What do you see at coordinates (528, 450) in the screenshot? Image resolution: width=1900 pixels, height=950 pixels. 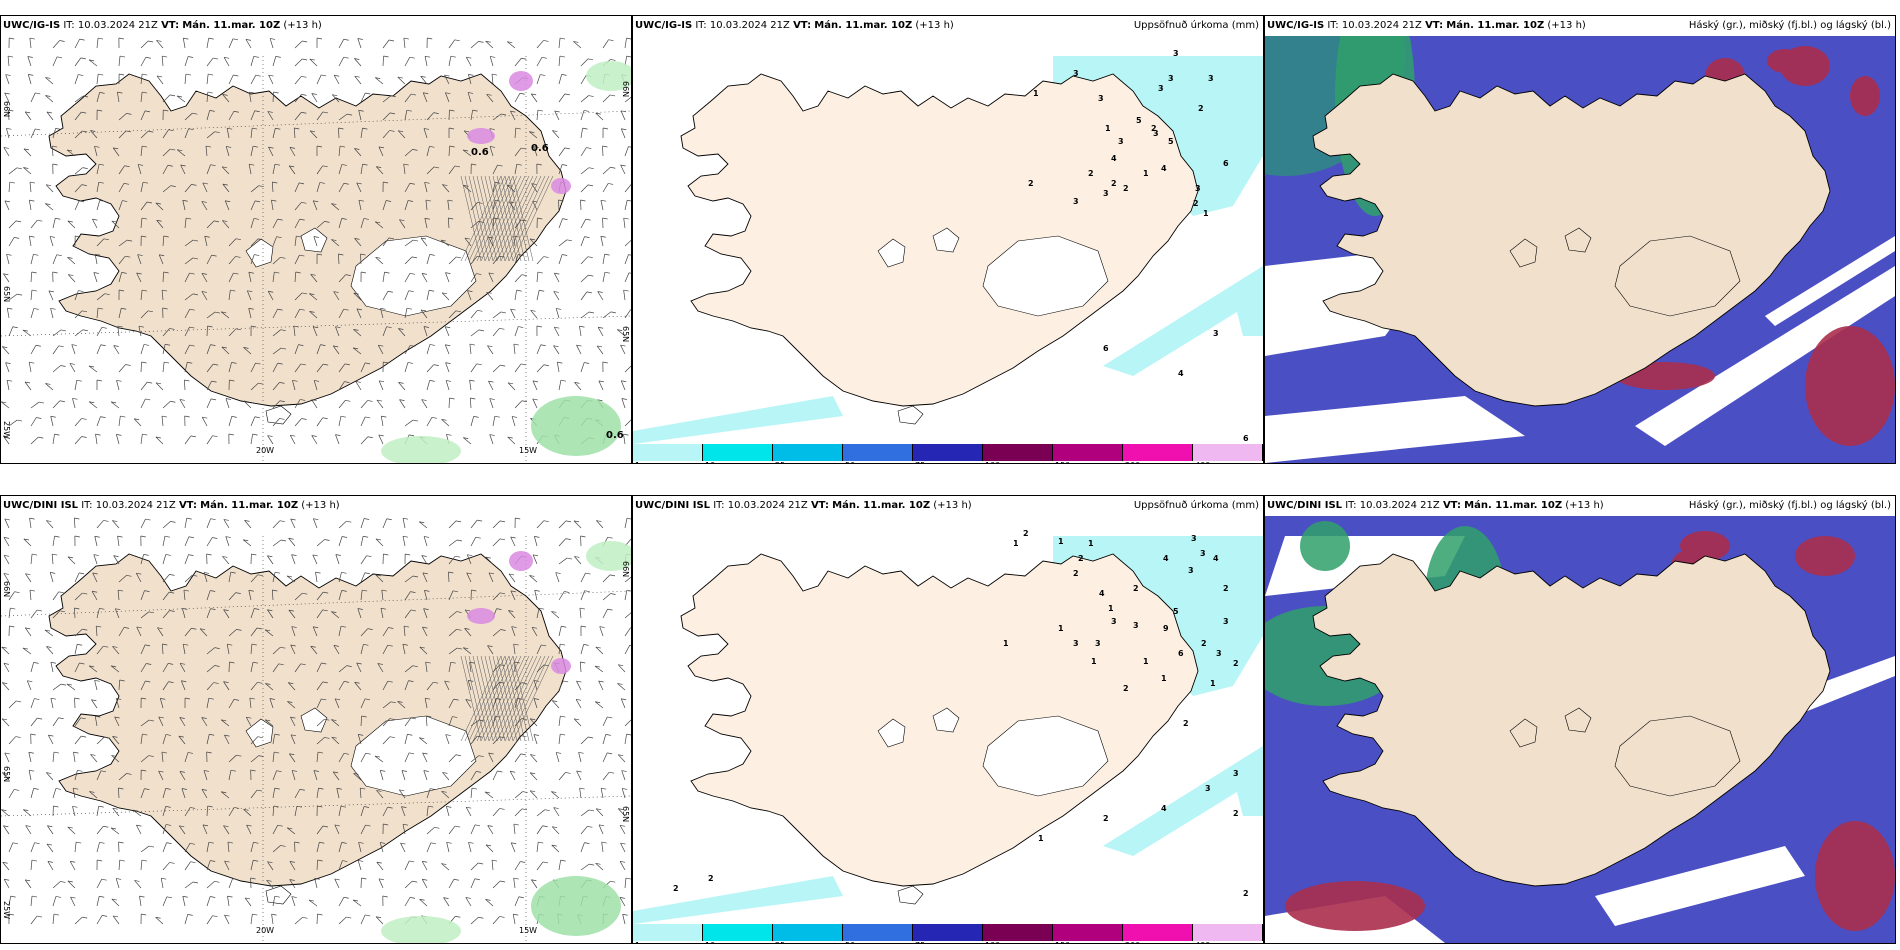 I see `longitude-label: 15W` at bounding box center [528, 450].